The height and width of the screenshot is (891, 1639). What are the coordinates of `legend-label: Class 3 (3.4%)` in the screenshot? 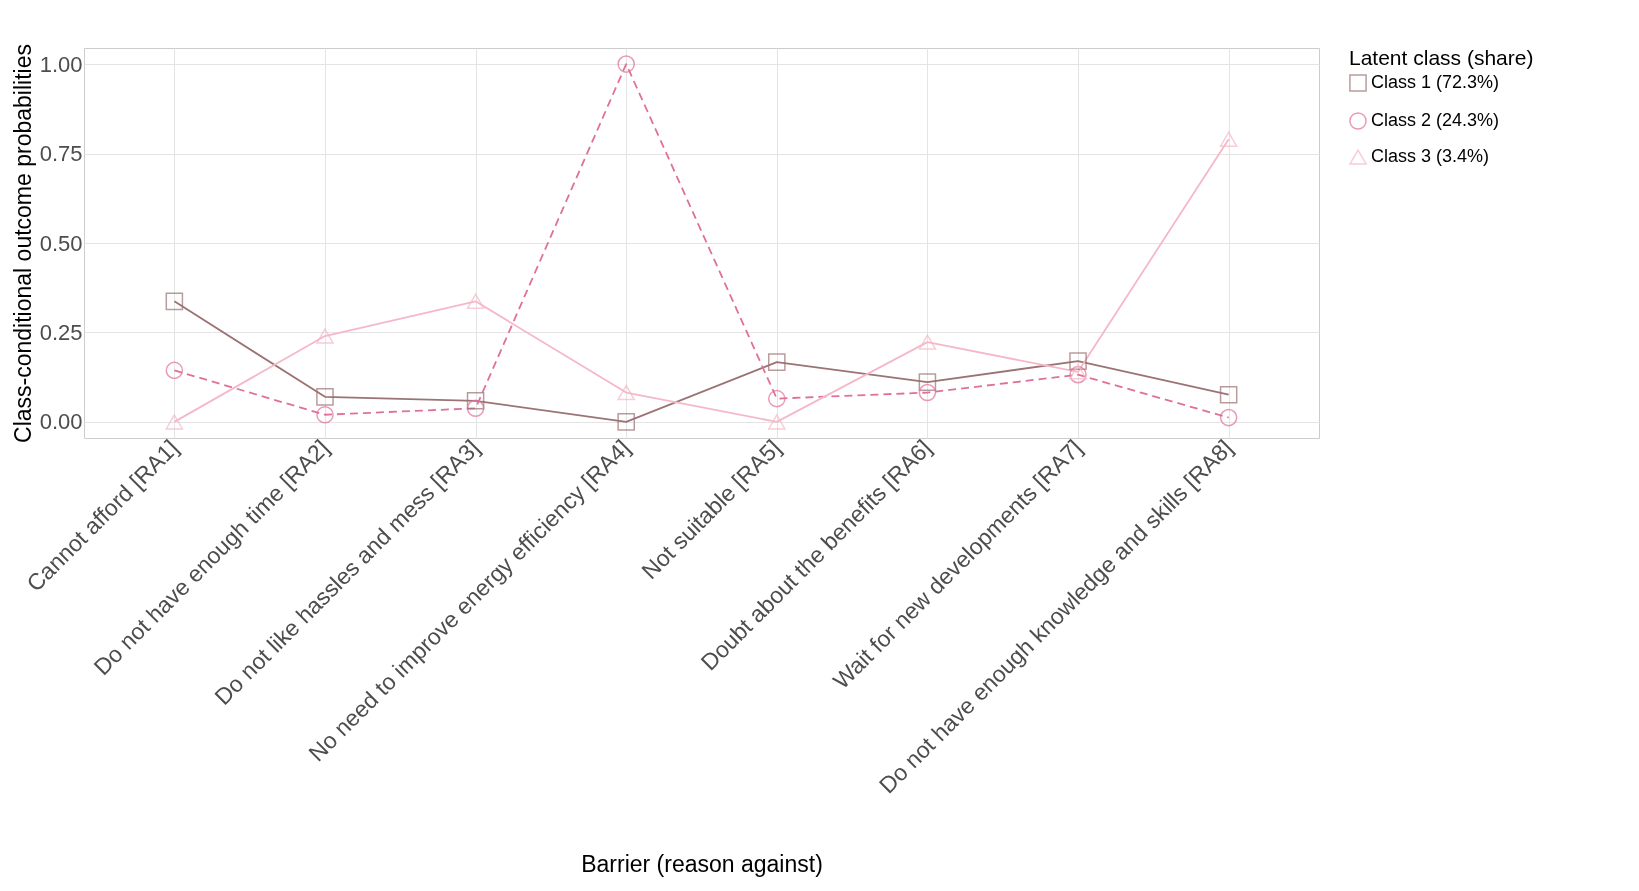 It's located at (1430, 156).